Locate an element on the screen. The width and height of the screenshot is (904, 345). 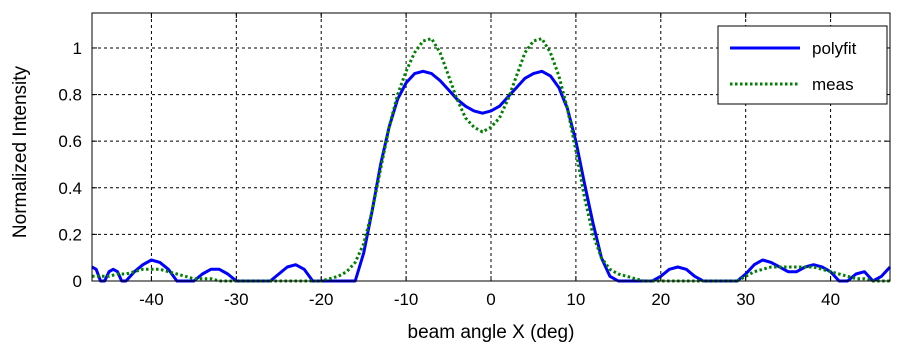
legend: polyfit meas is located at coordinates (802, 65).